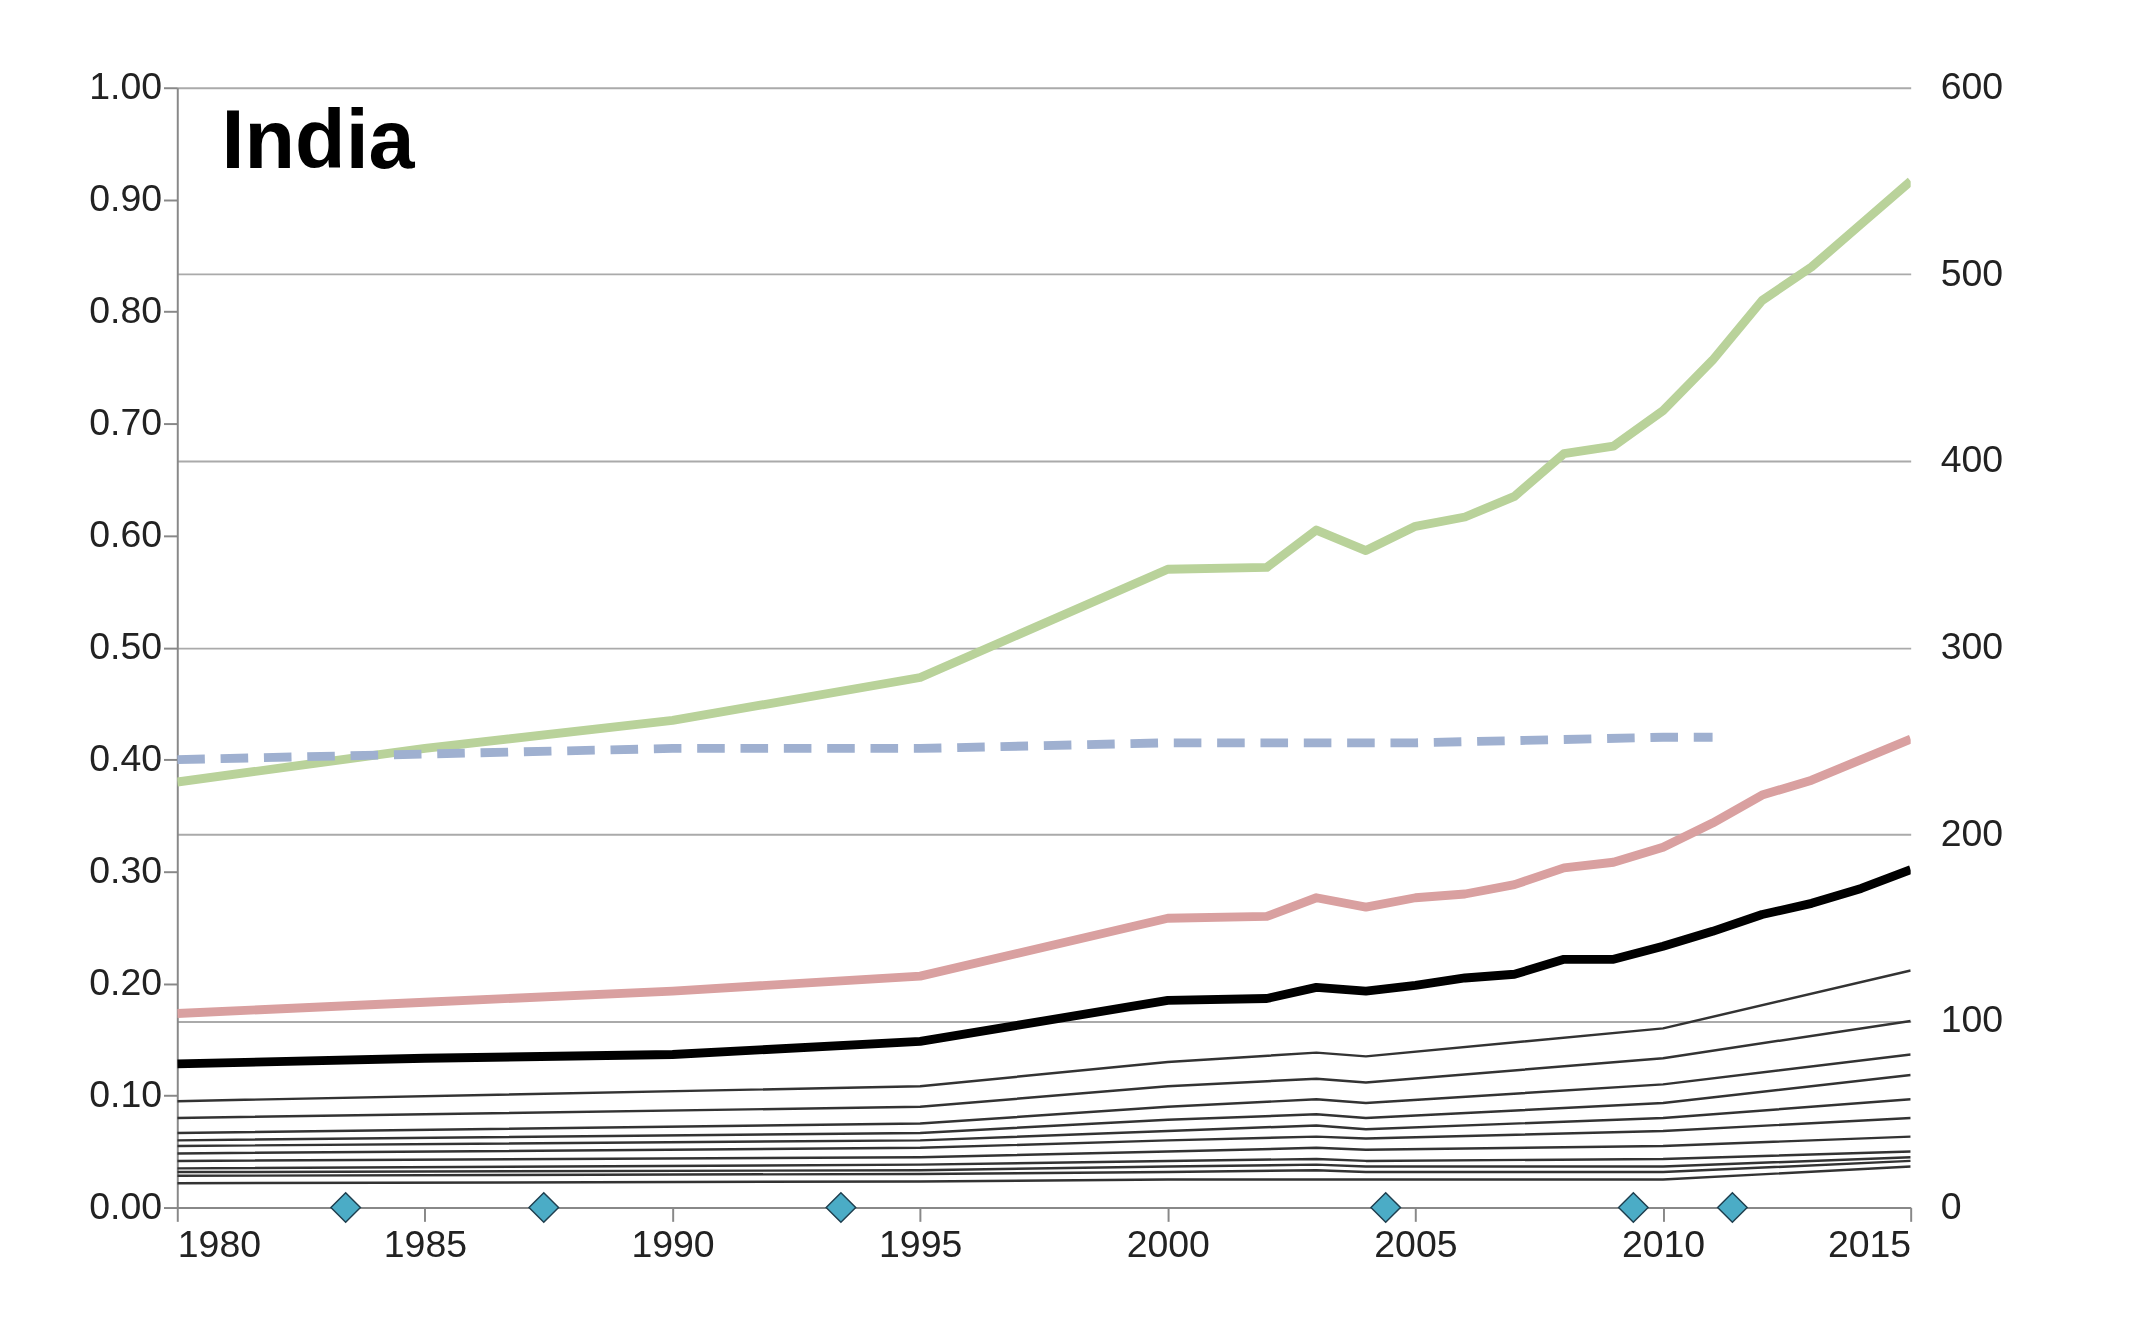 The image size is (2151, 1319). Describe the element at coordinates (126, 86) in the screenshot. I see `y-tick-label: 1.00` at that location.